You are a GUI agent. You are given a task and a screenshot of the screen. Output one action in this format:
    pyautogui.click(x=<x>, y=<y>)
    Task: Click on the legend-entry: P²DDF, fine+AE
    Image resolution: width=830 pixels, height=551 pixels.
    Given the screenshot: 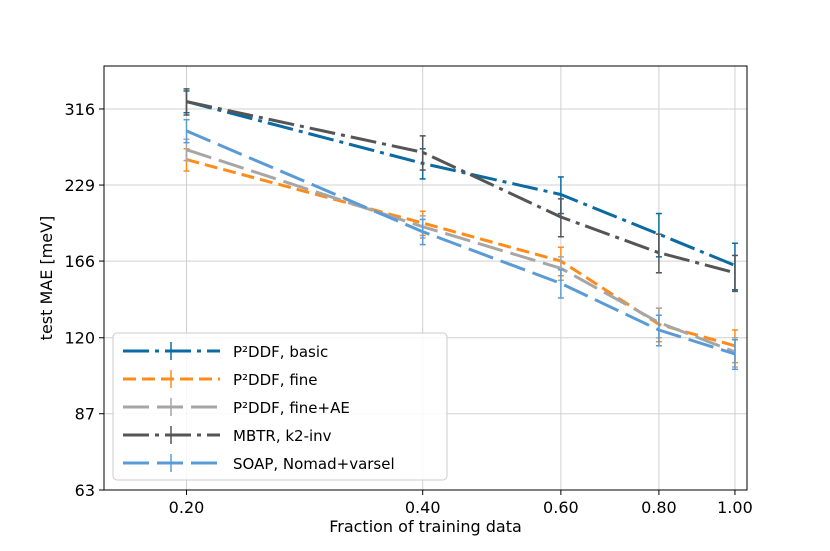 What is the action you would take?
    pyautogui.click(x=236, y=407)
    